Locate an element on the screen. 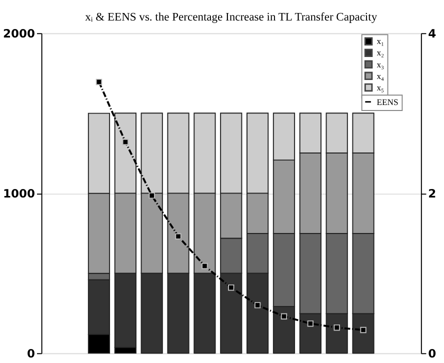 The width and height of the screenshot is (444, 363). legend-label: x₅ is located at coordinates (380, 87).